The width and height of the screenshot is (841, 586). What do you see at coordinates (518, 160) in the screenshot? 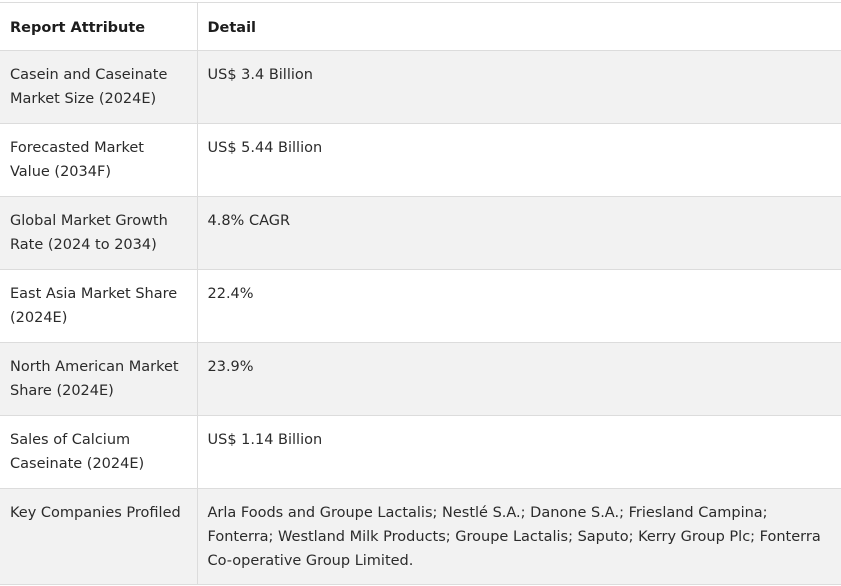
I see `detail-cell: US$ 5.44 Billion` at bounding box center [518, 160].